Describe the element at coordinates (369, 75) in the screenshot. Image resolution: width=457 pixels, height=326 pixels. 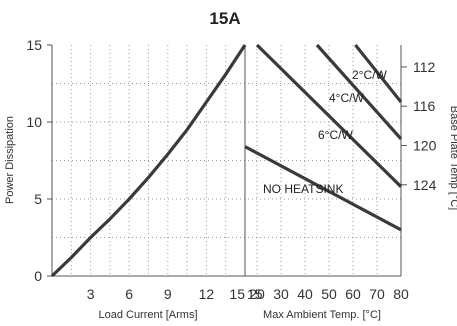
I see `series-label: 2°C/W` at that location.